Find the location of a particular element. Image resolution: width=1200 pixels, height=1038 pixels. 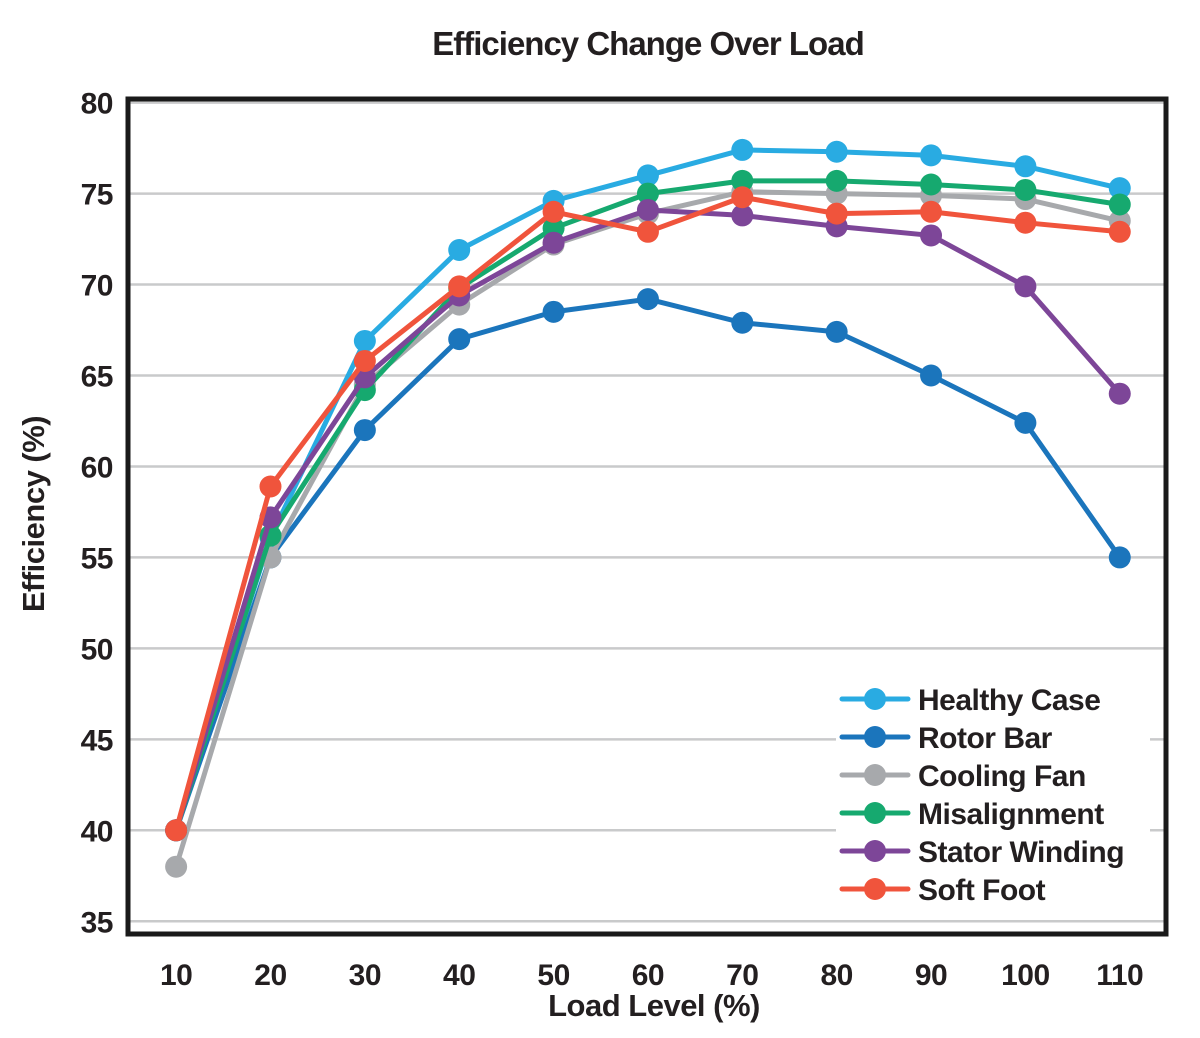

legend-item-cooling-fan: Cooling Fan is located at coordinates (962, 776).